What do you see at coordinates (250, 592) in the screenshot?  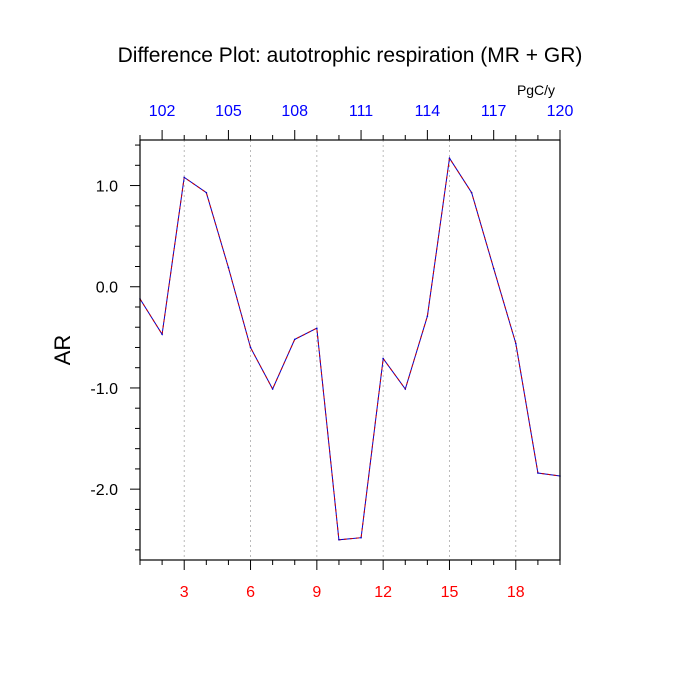 I see `x-tick-label: 6` at bounding box center [250, 592].